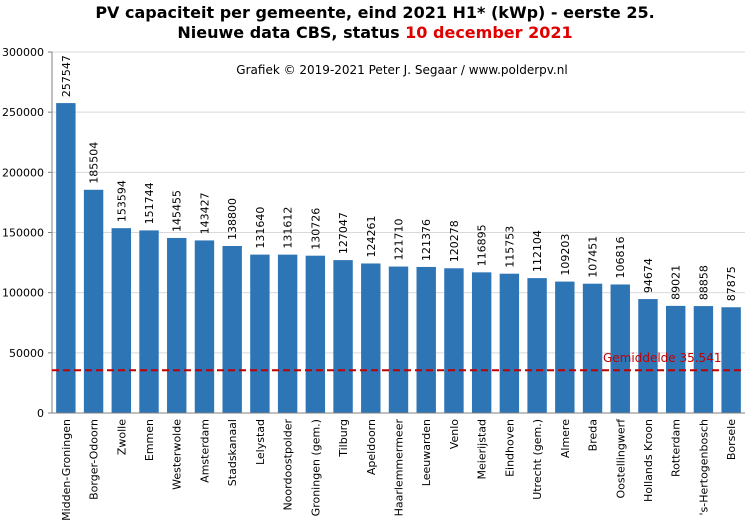 The width and height of the screenshot is (750, 522). I want to click on y-tick-label: 0, so click(40, 413).